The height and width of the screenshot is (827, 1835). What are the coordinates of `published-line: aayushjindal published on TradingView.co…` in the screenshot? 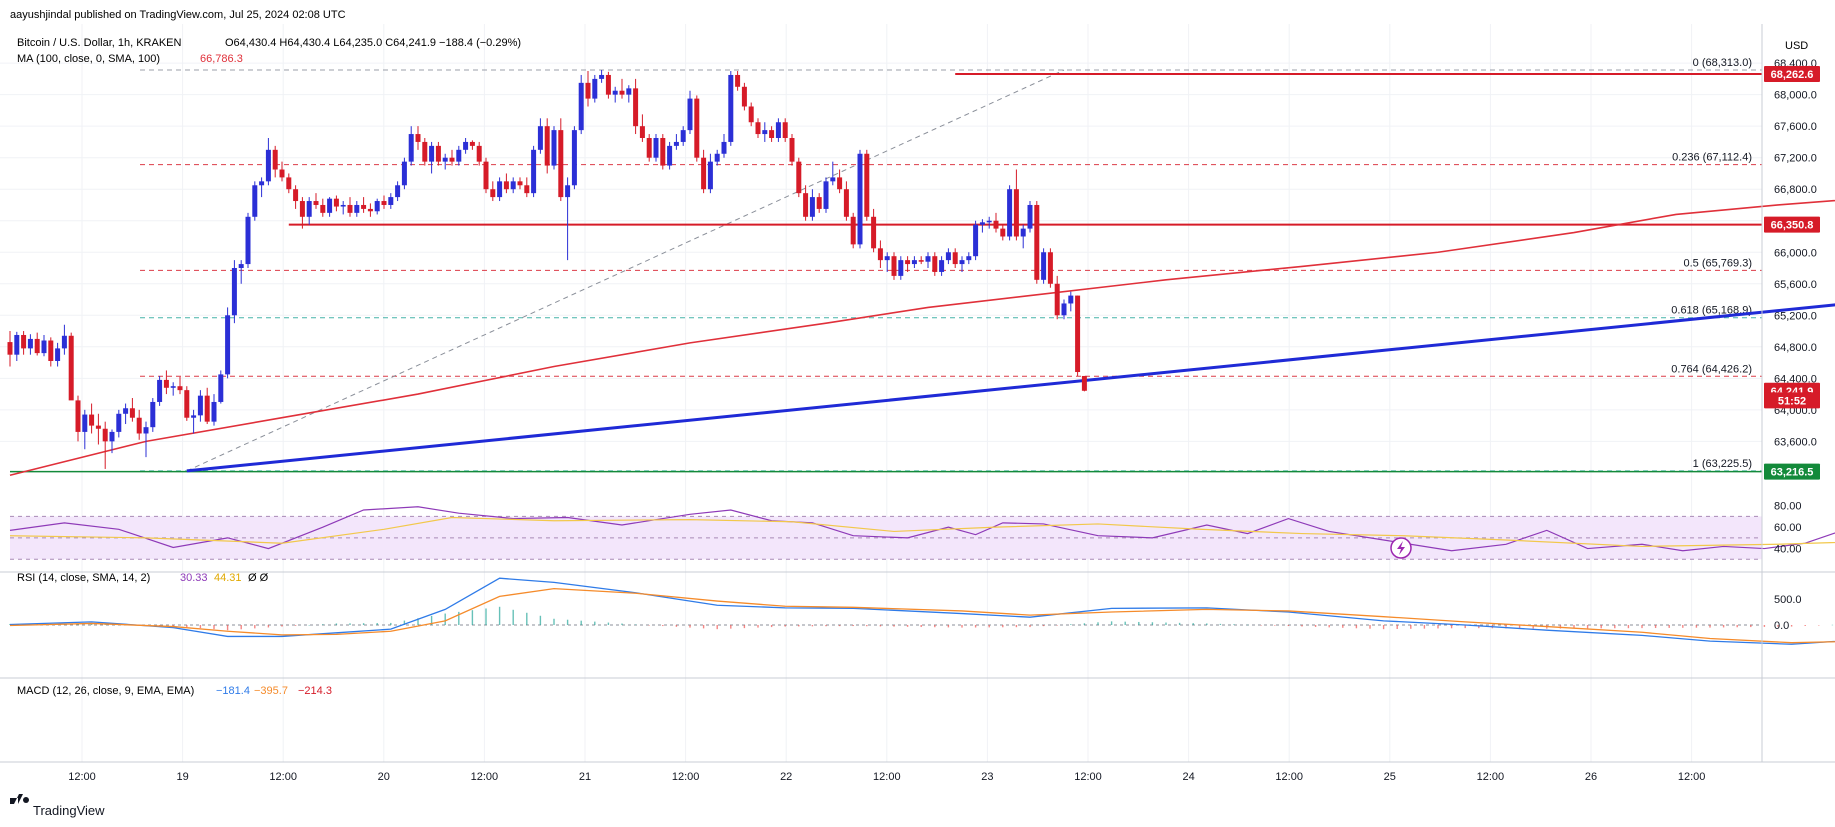 It's located at (178, 15).